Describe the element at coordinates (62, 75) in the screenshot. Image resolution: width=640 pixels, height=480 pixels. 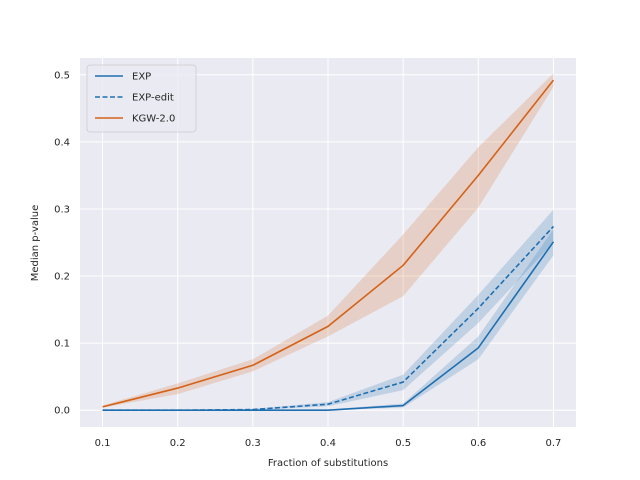
I see `y-tick-label: 0.5` at that location.